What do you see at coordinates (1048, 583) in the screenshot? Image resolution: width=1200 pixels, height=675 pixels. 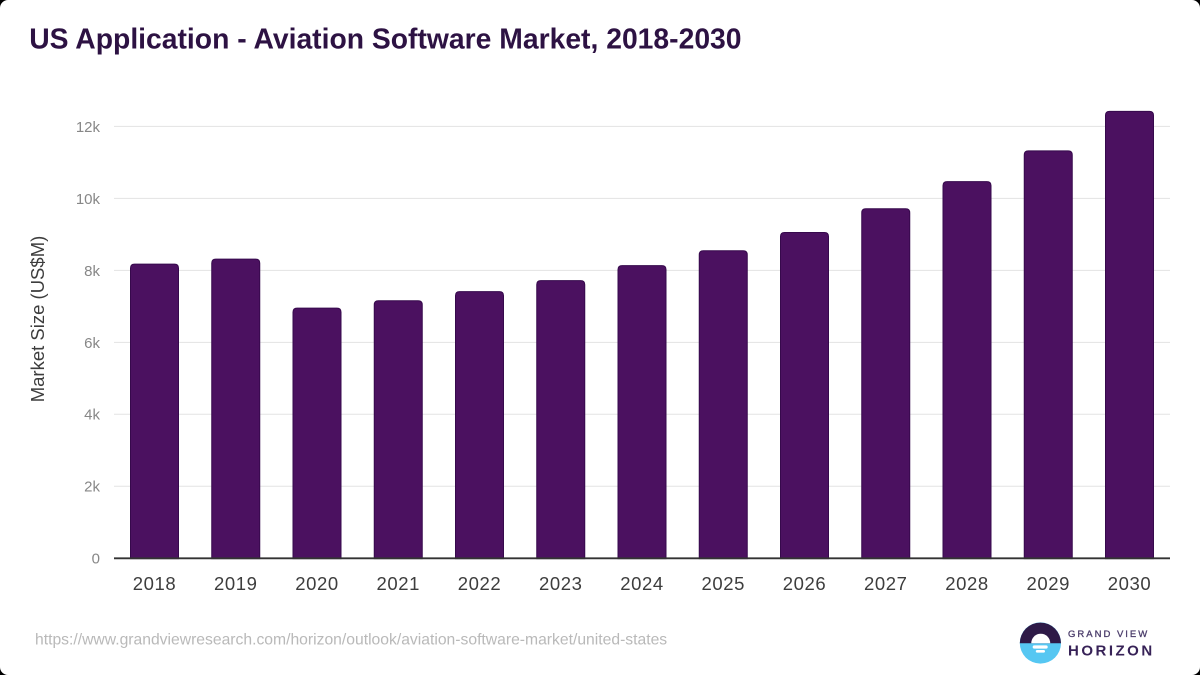 I see `svg-text: 2029` at bounding box center [1048, 583].